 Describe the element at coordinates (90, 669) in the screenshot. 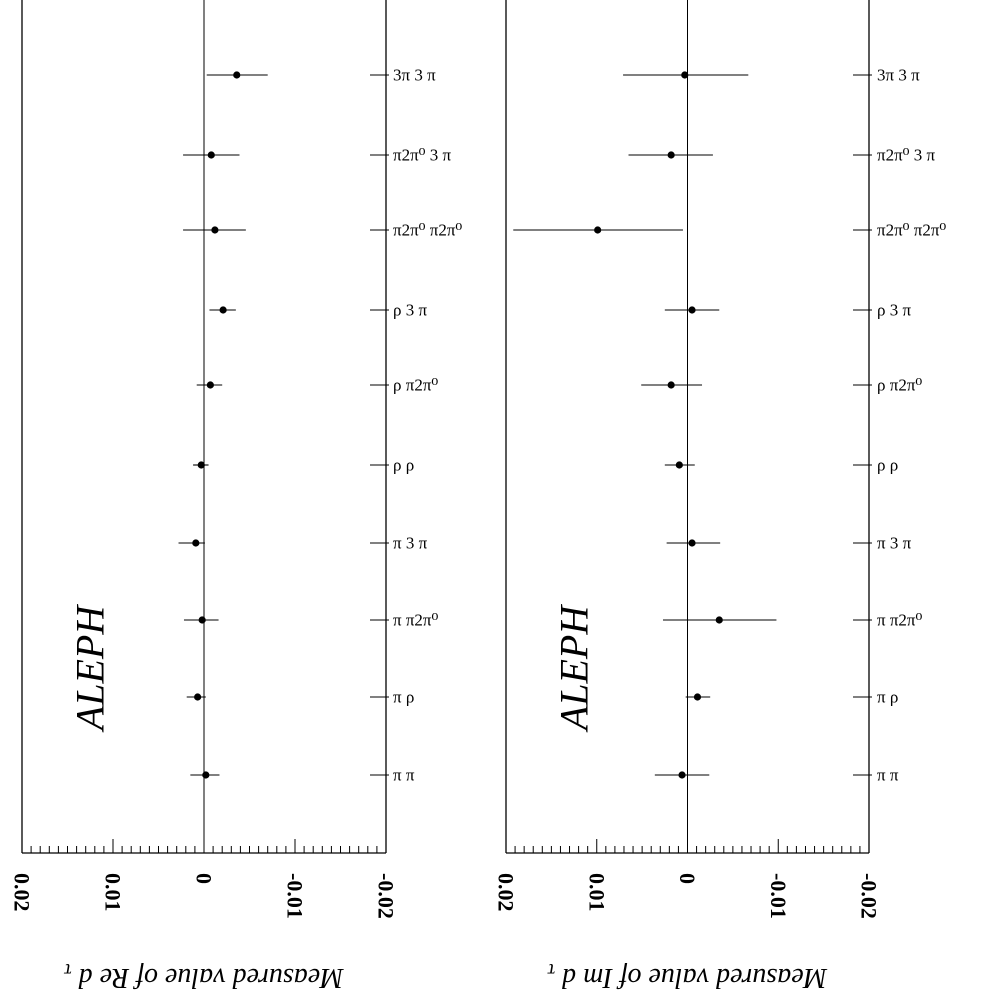

I see `panel-1-experiment-label: ALEPH` at that location.